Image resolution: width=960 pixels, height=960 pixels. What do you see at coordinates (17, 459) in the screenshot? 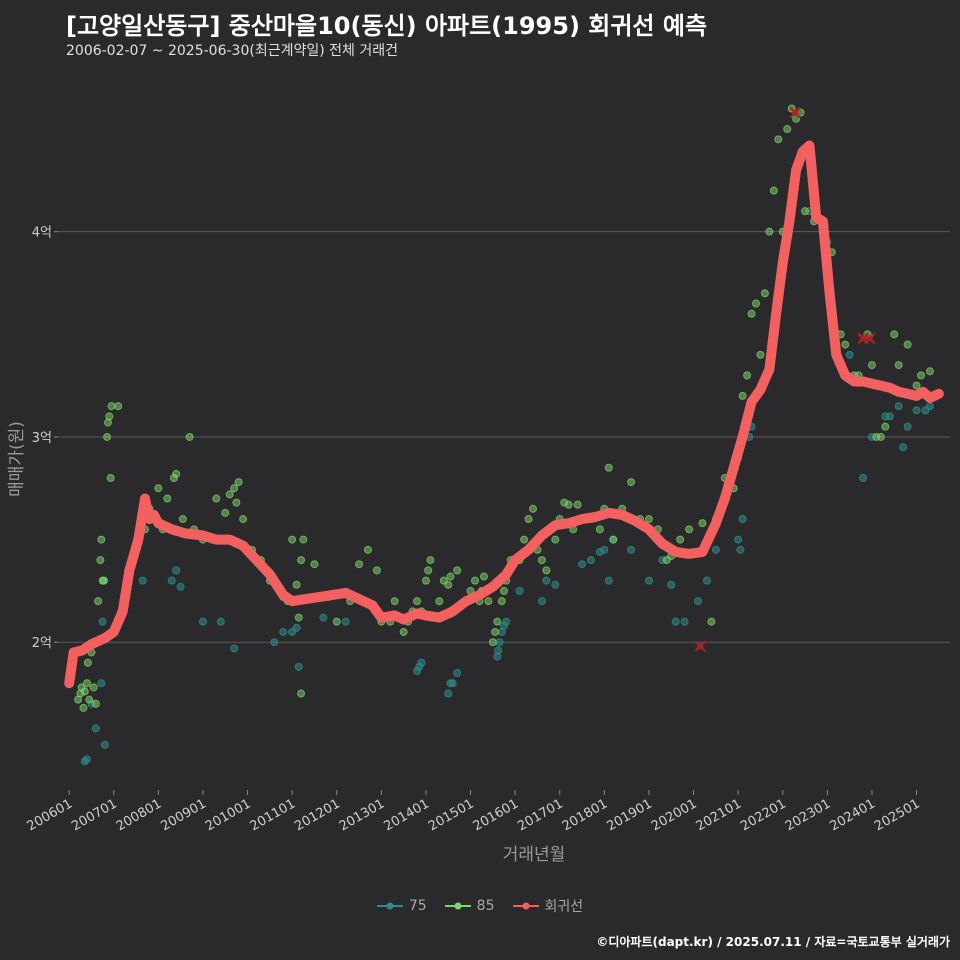
I see `y-axis-title: 매매가(원)` at bounding box center [17, 459].